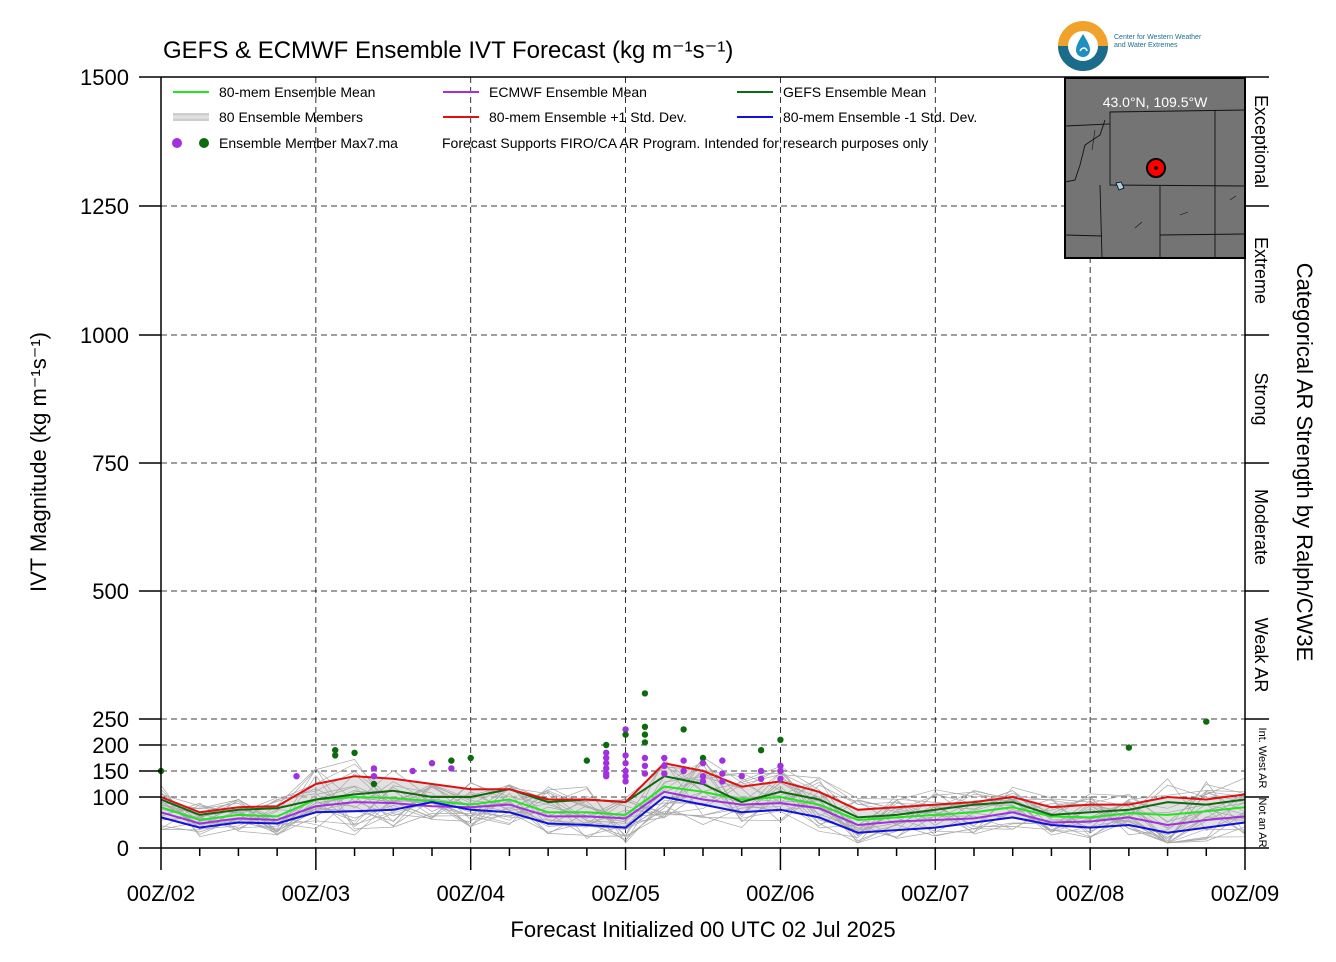  I want to click on max-points, so click(683, 739).